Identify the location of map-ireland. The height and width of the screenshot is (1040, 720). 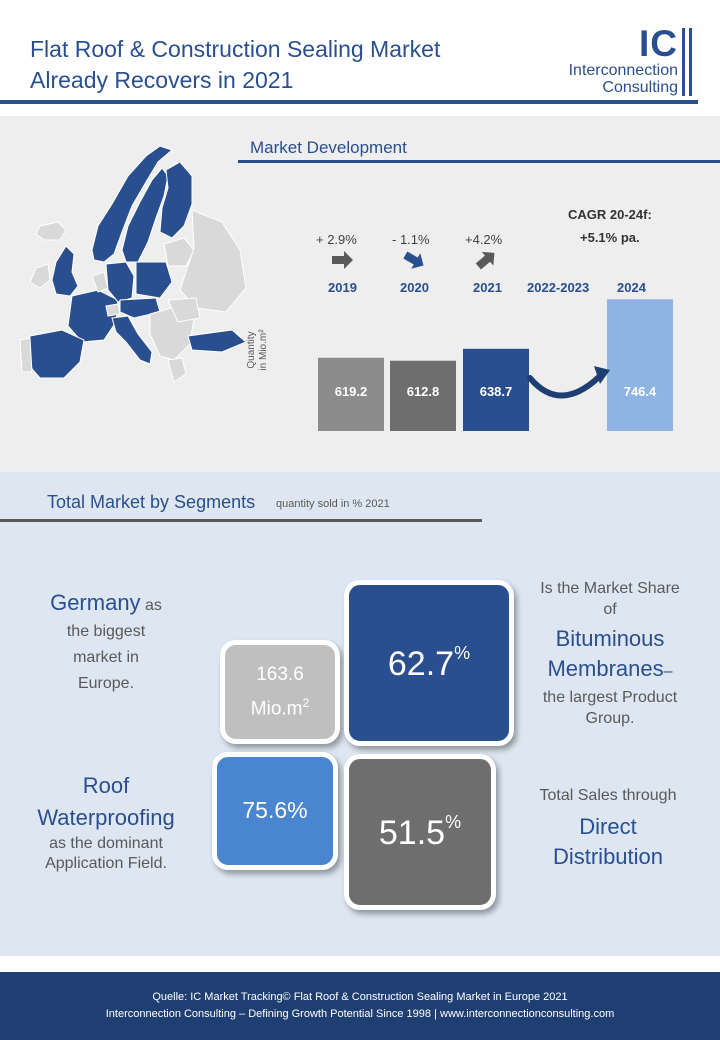
(40, 276).